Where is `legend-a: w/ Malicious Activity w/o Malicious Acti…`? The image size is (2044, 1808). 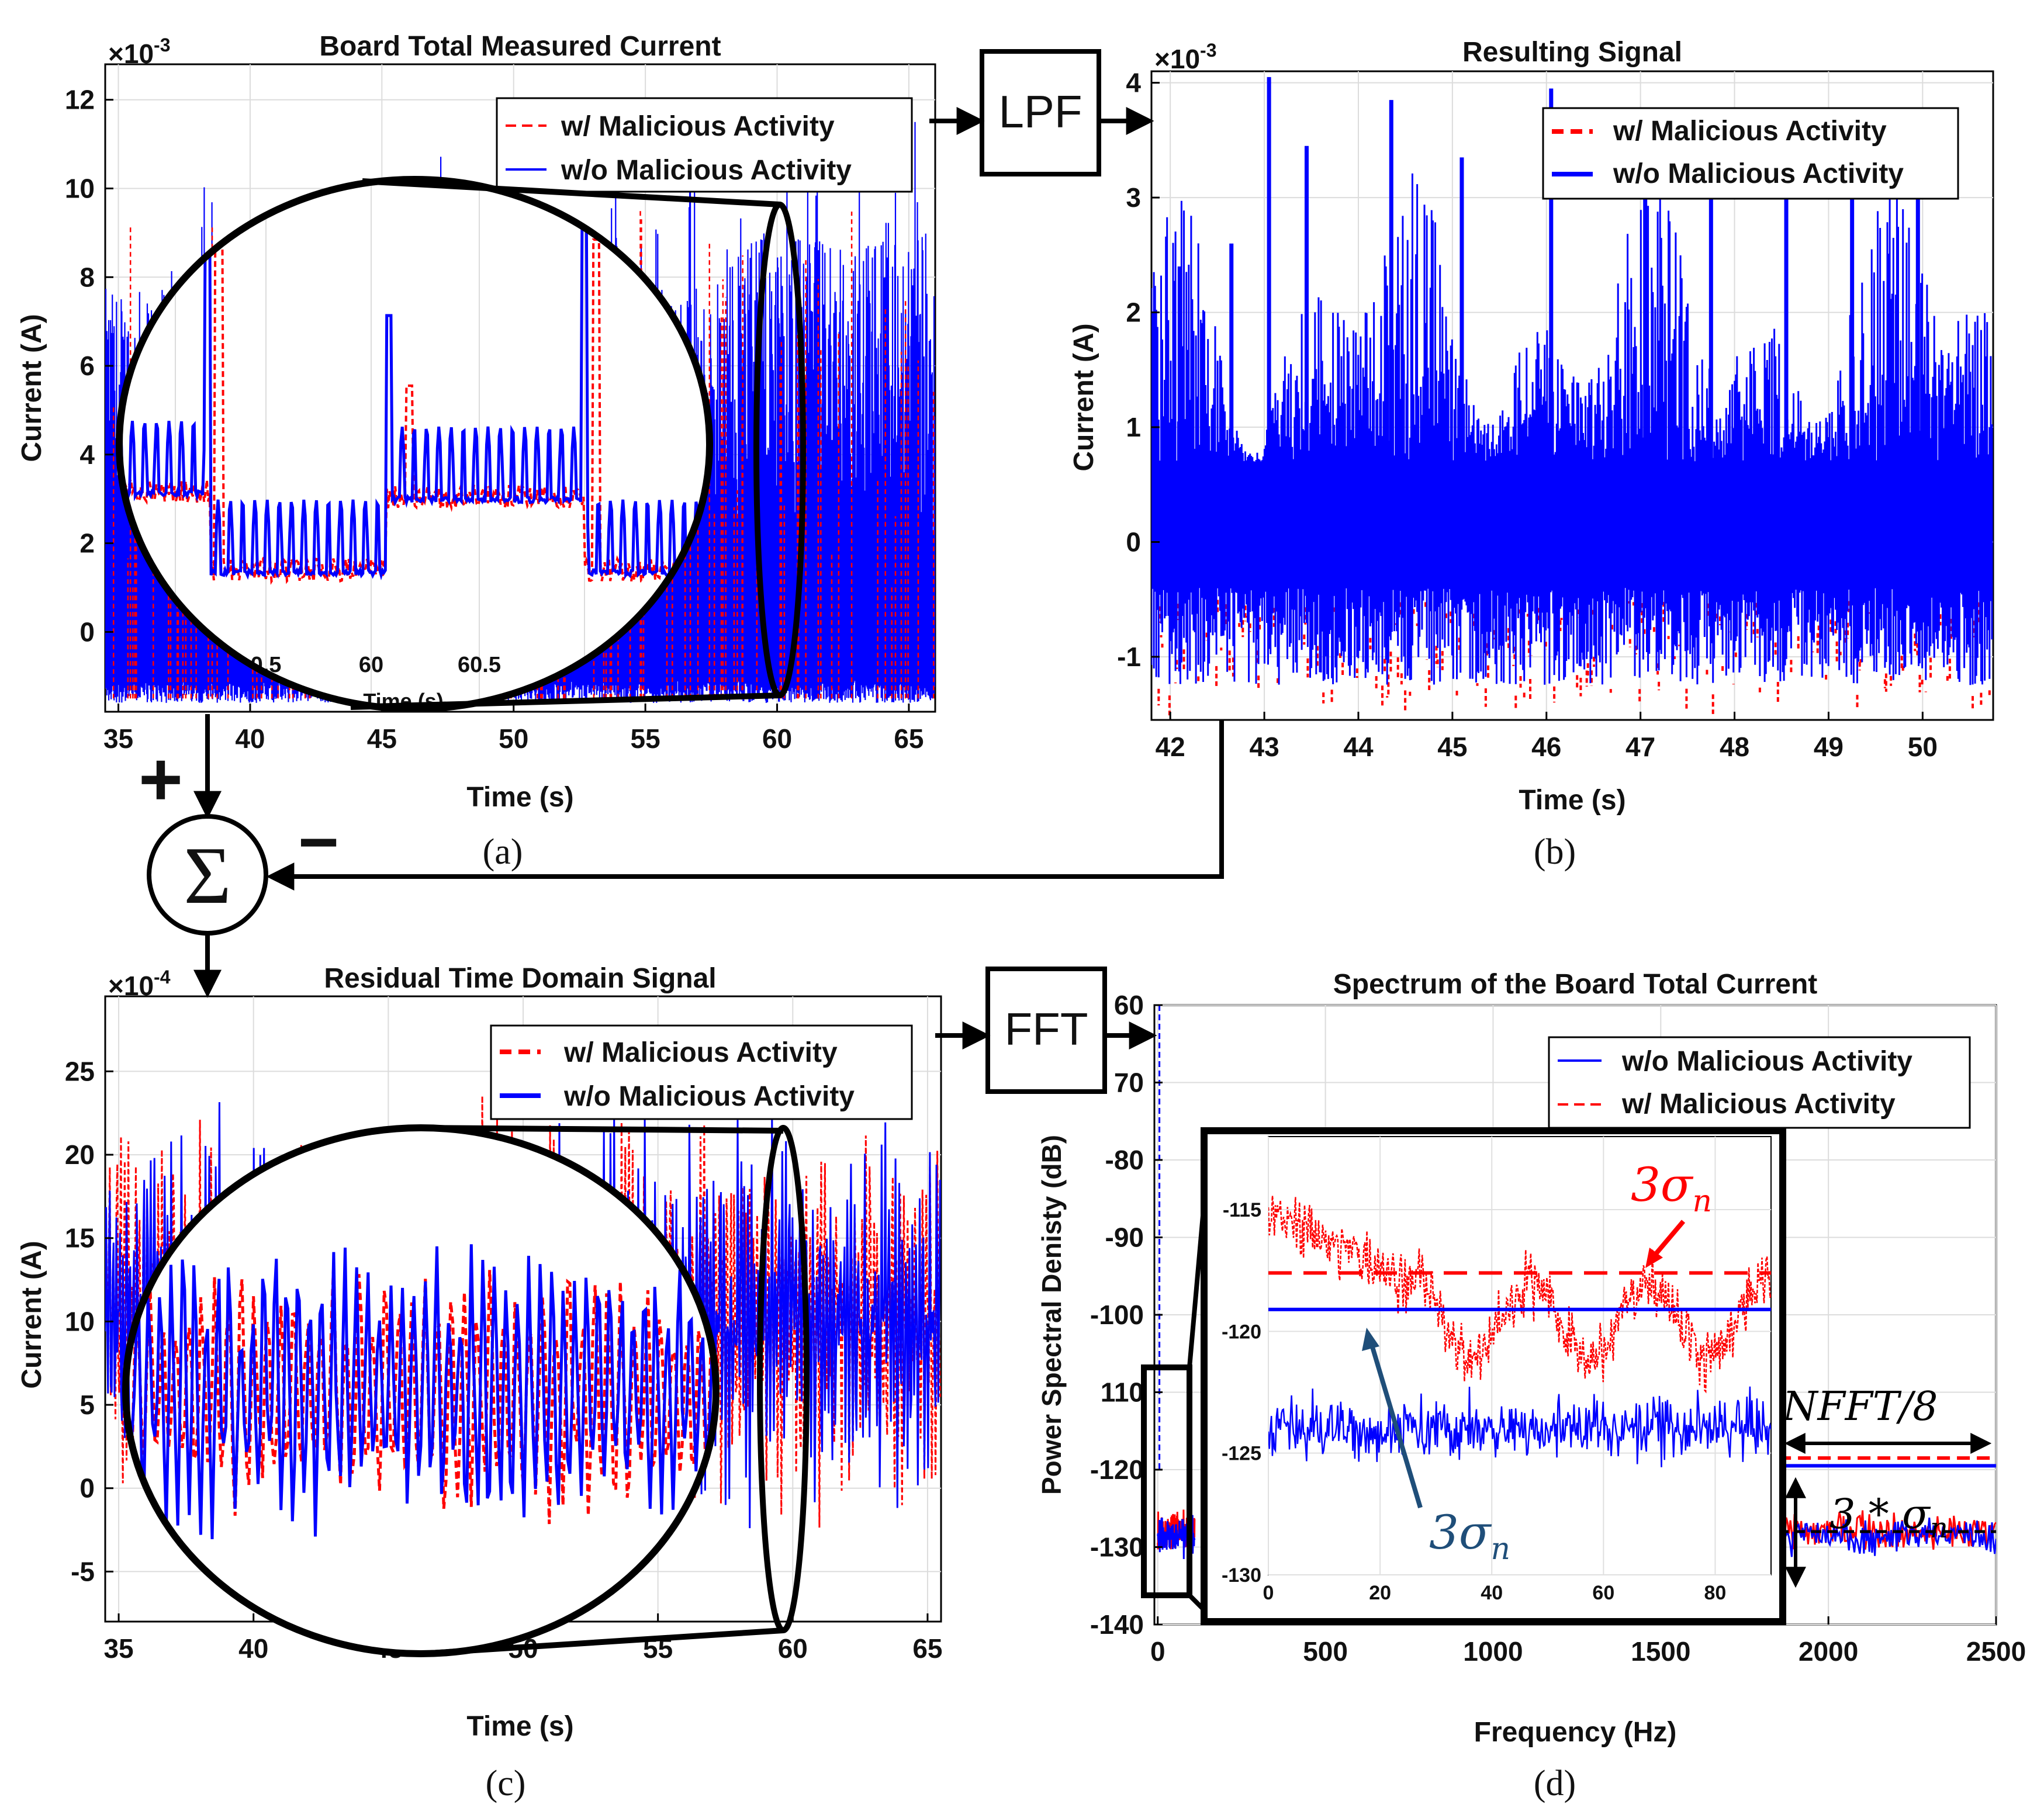
legend-a: w/ Malicious Activity w/o Malicious Acti… is located at coordinates (704, 145).